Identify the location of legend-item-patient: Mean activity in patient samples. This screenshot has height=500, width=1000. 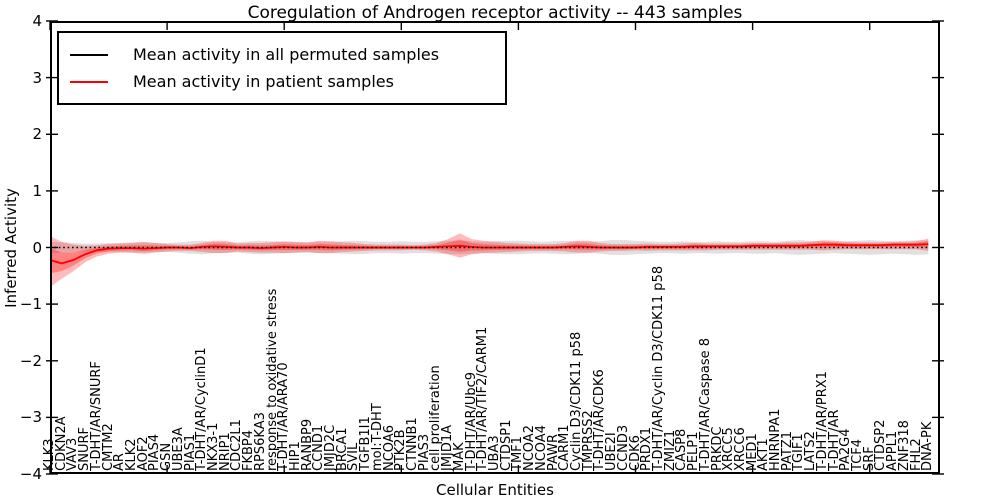
(282, 81).